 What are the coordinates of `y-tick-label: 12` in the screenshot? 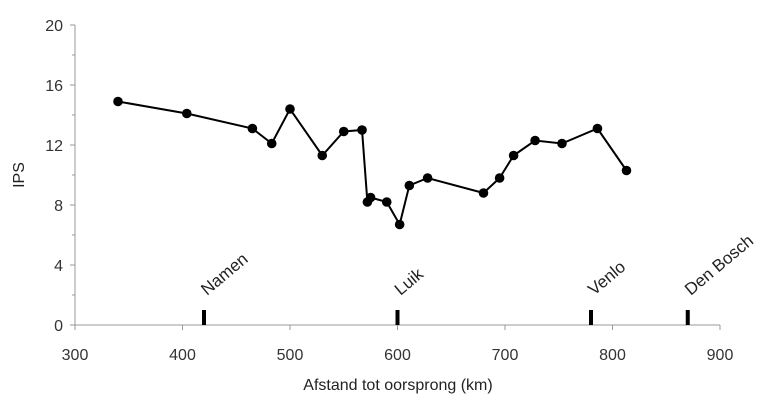 It's located at (54, 146).